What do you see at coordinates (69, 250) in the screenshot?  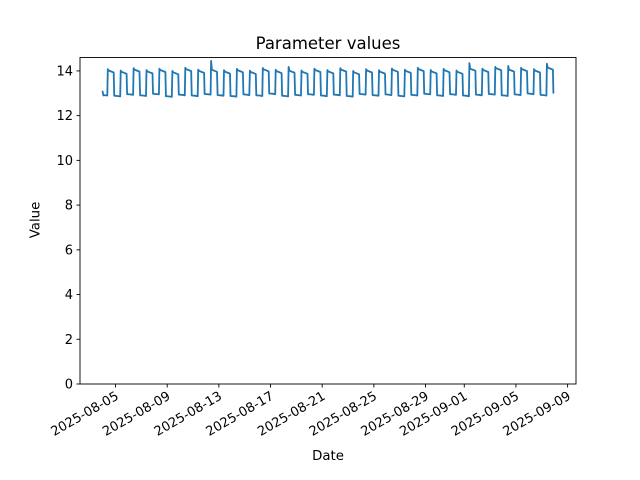 I see `y-tick-label: 6` at bounding box center [69, 250].